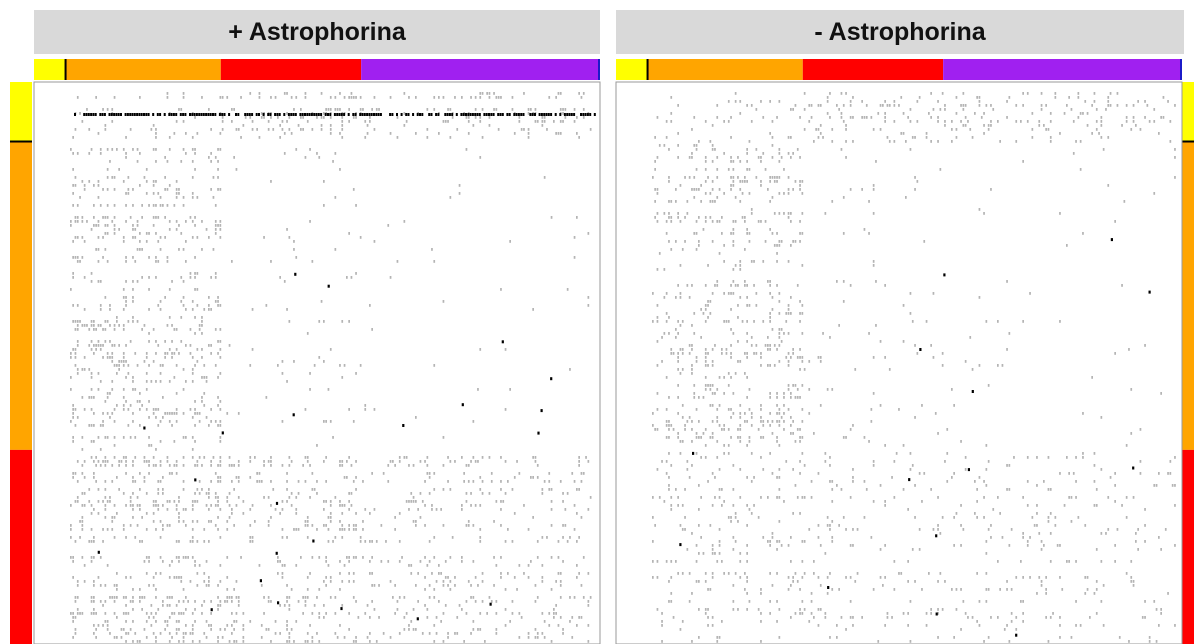 This screenshot has width=1194, height=644. What do you see at coordinates (49, 69) in the screenshot?
I see `column-group-band` at bounding box center [49, 69].